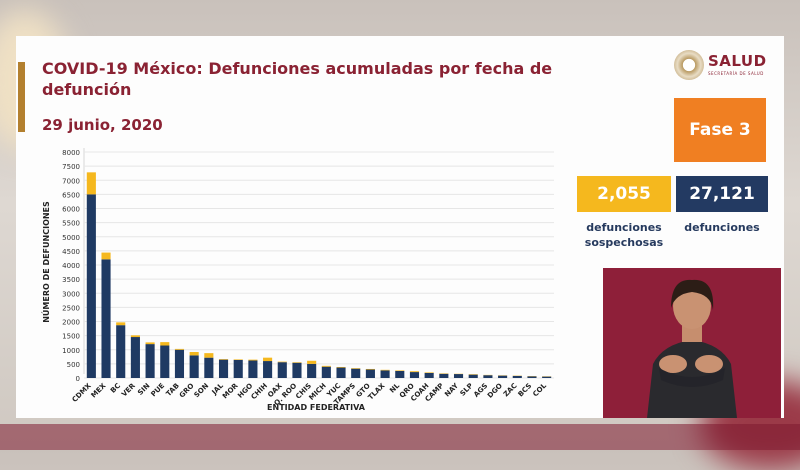 The image size is (800, 470). I want to click on y-tick-label: 4500, so click(71, 252).